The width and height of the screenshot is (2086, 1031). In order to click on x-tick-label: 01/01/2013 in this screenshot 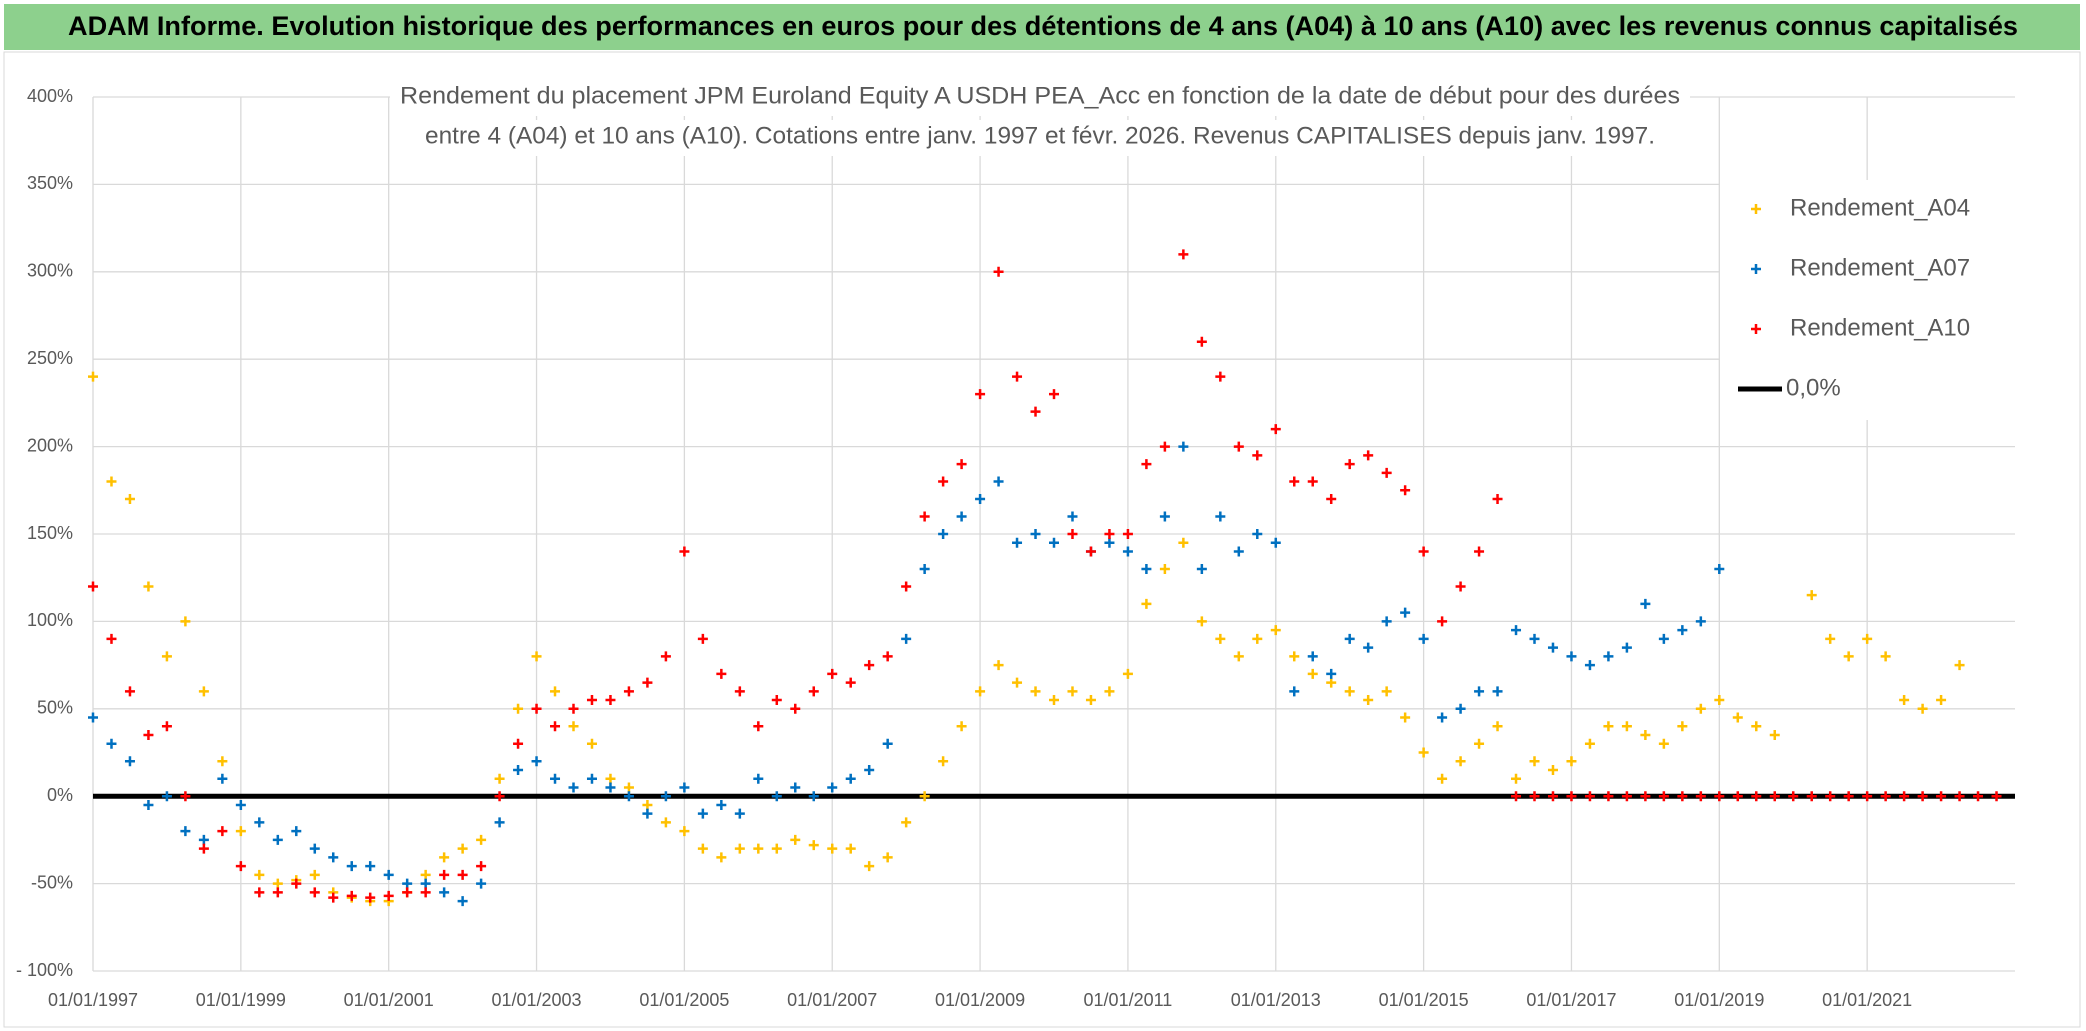, I will do `click(1276, 1000)`.